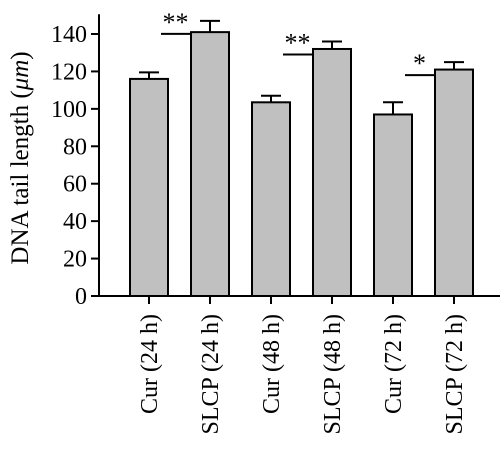 The height and width of the screenshot is (466, 500). What do you see at coordinates (455, 374) in the screenshot?
I see `x-tick-label: SLCP (72 h)` at bounding box center [455, 374].